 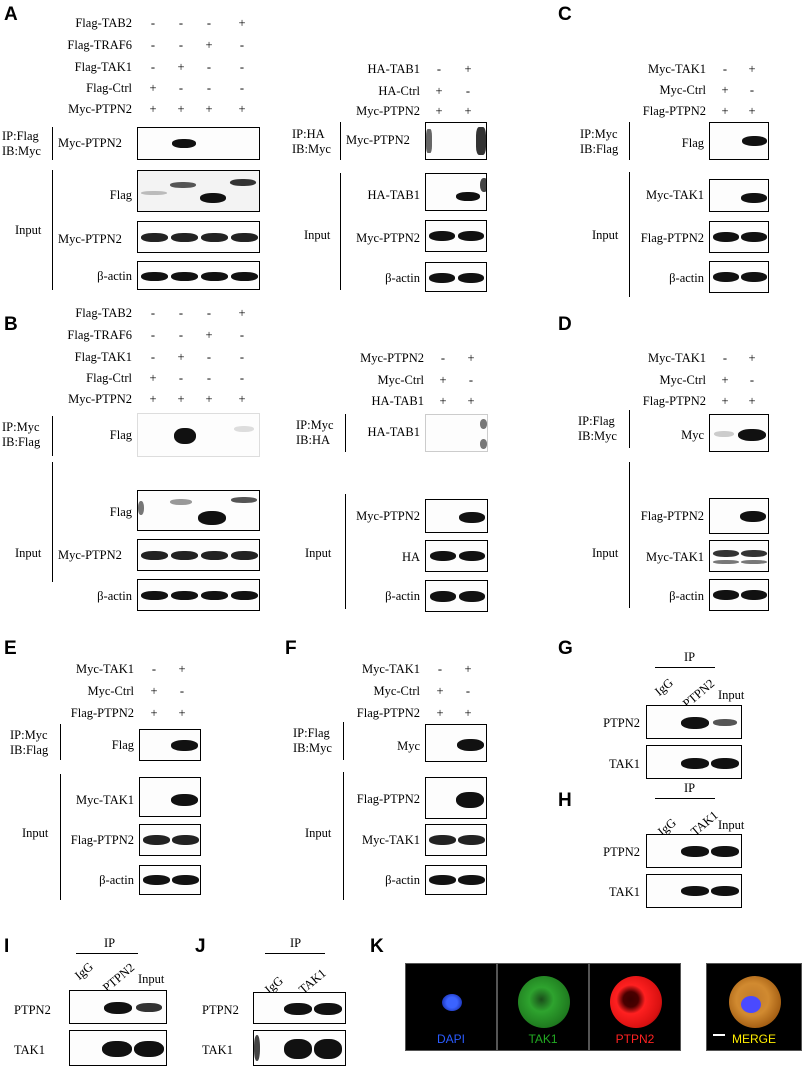 What do you see at coordinates (739, 595) in the screenshot?
I see `blot-actin-d` at bounding box center [739, 595].